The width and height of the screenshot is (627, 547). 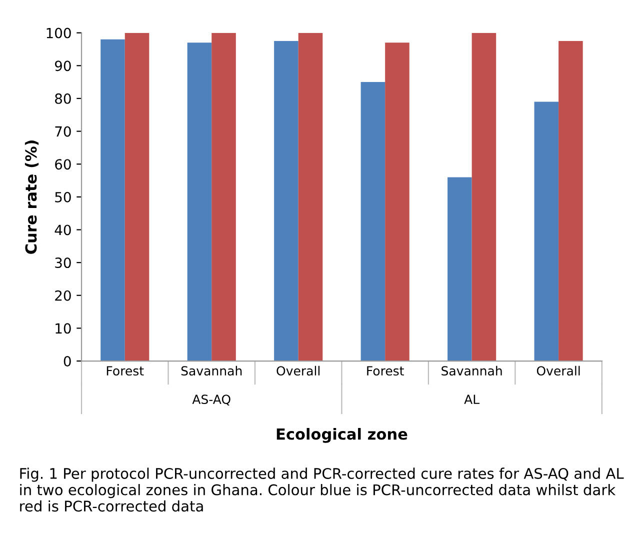 What do you see at coordinates (63, 295) in the screenshot?
I see `y-tick-label: 20` at bounding box center [63, 295].